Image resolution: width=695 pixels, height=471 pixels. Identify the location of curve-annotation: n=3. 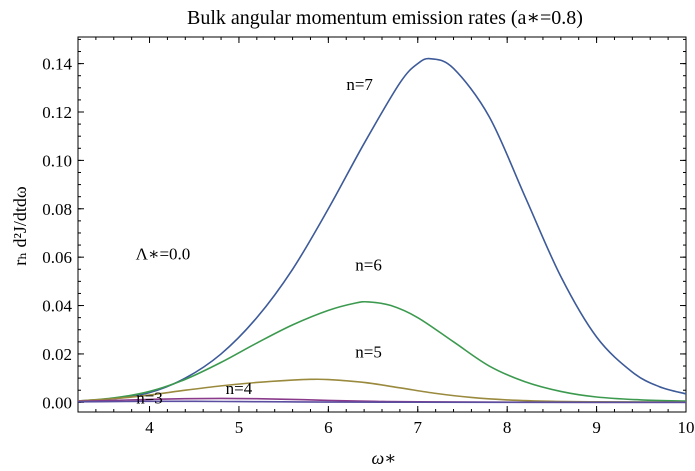
(149, 398).